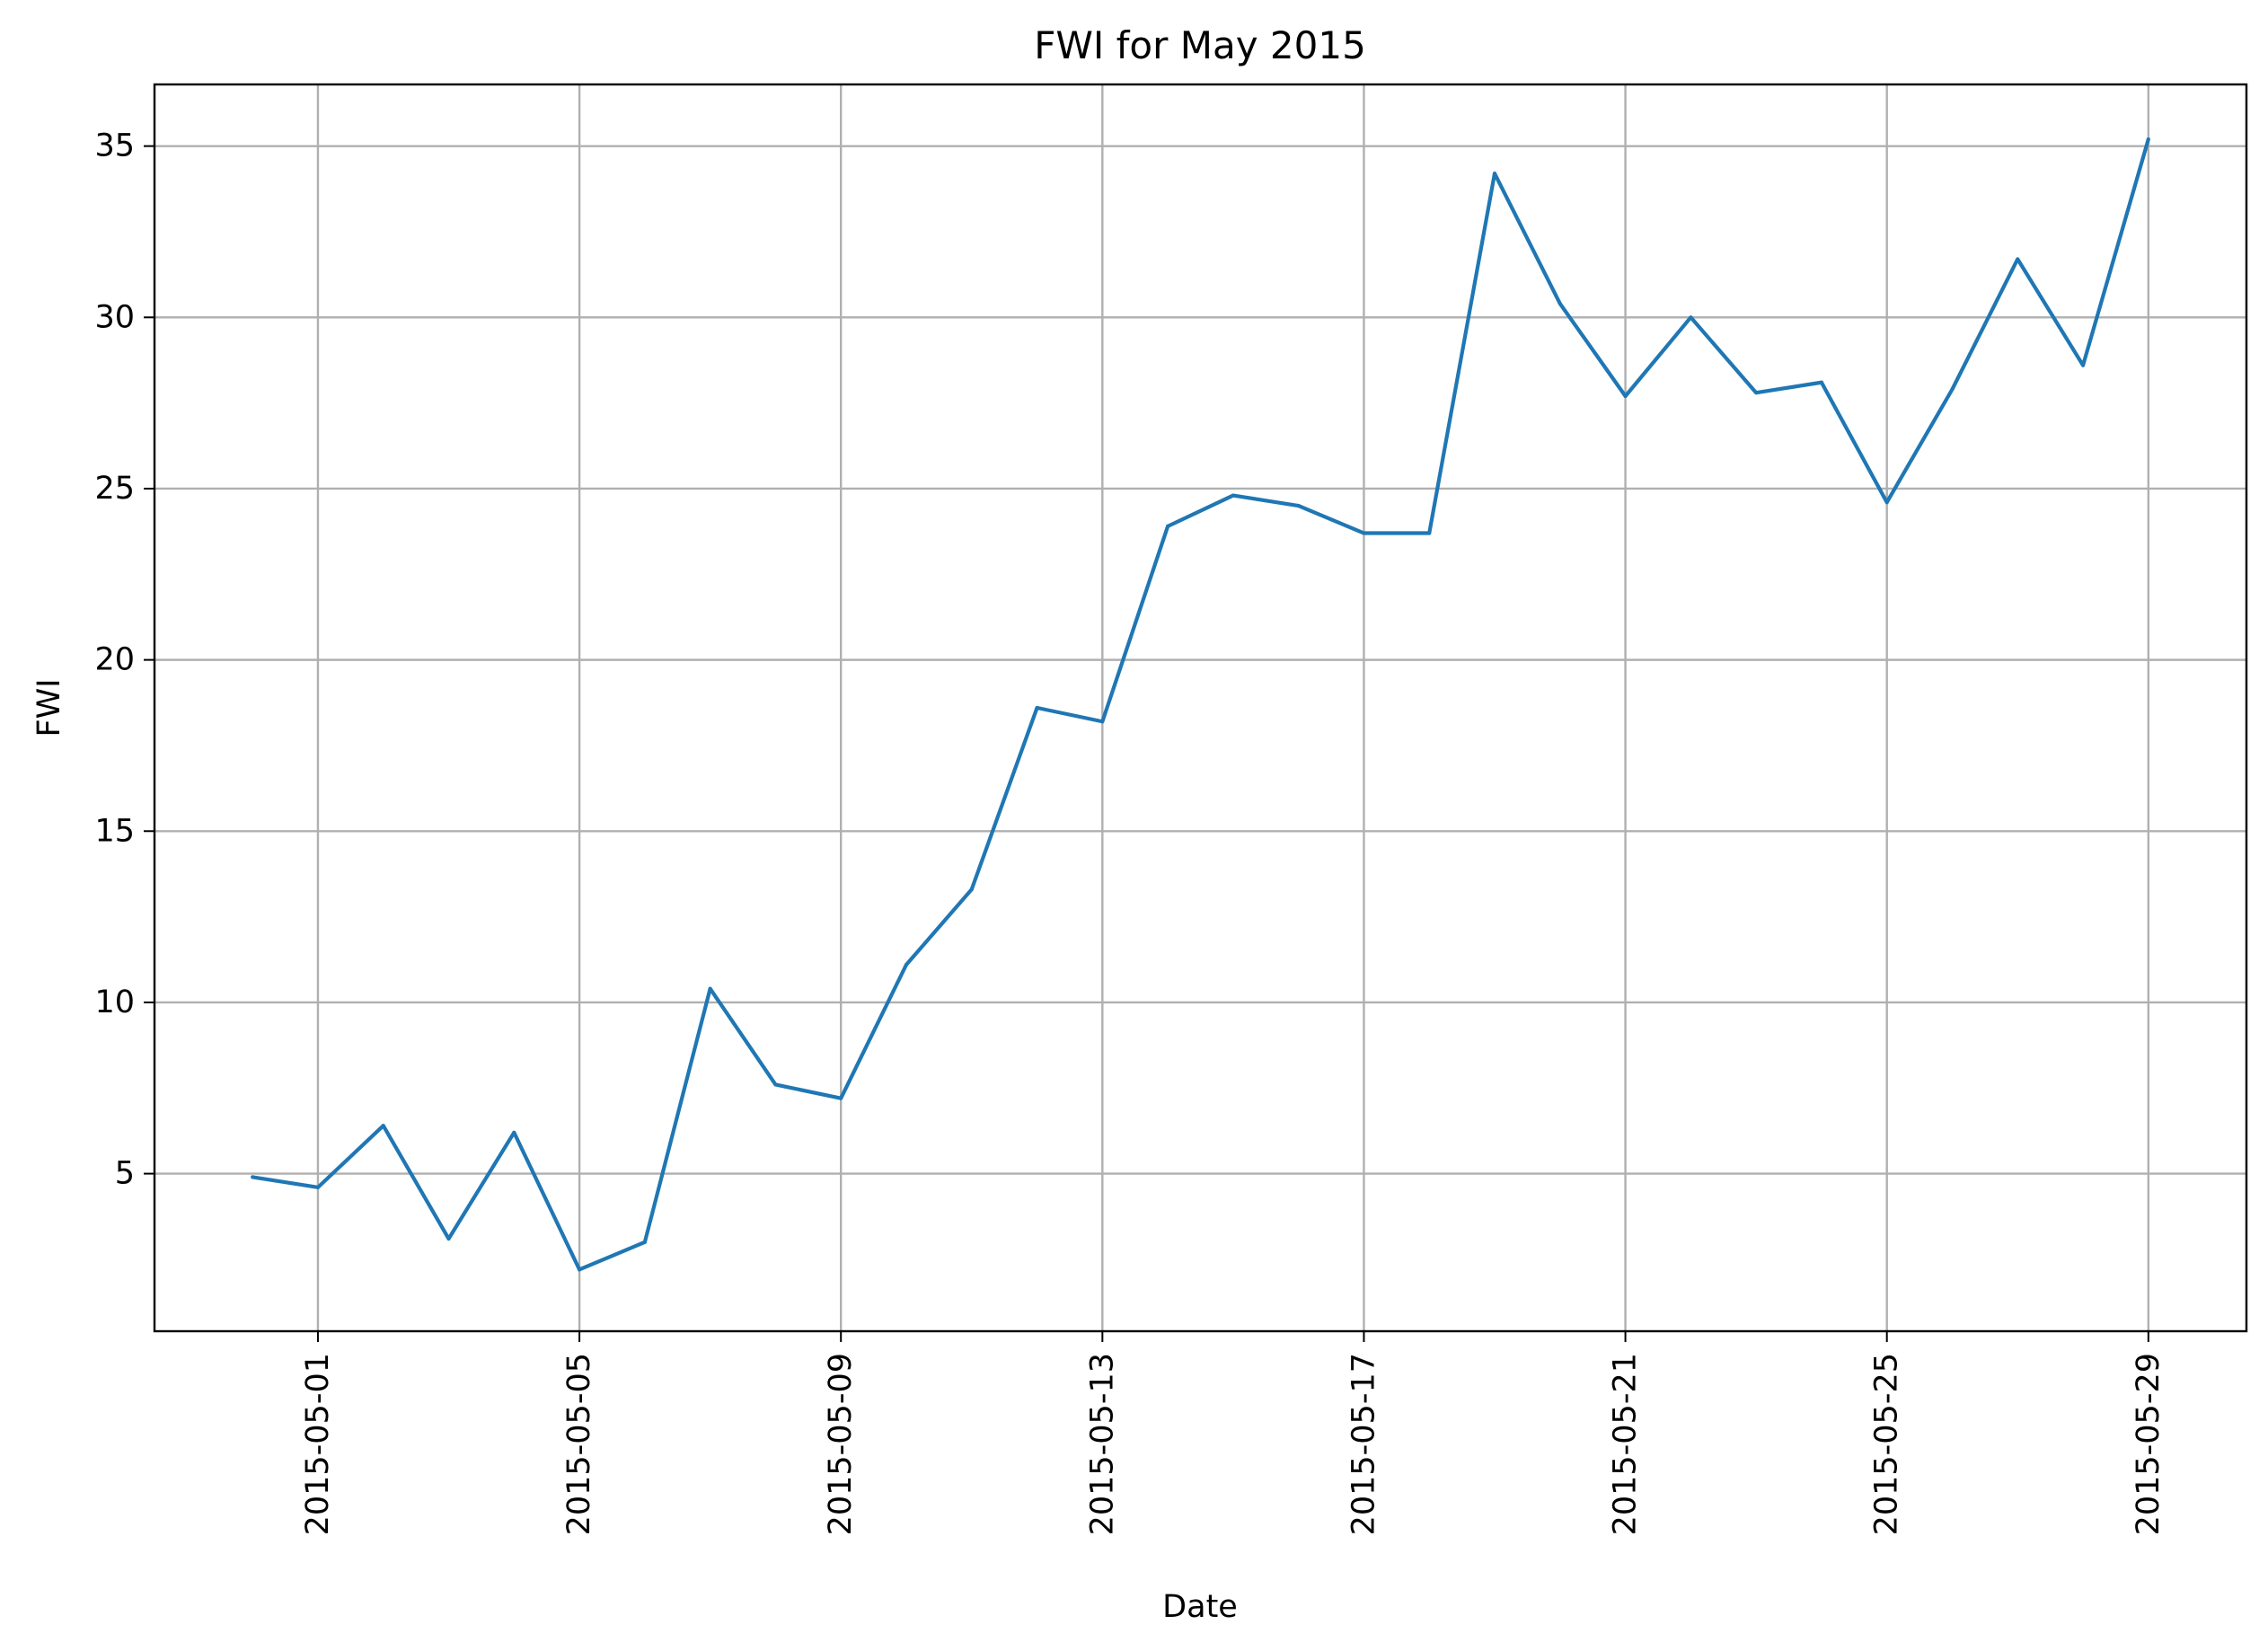 This screenshot has width=2268, height=1651. What do you see at coordinates (49, 707) in the screenshot?
I see `y-axis-title: FWI` at bounding box center [49, 707].